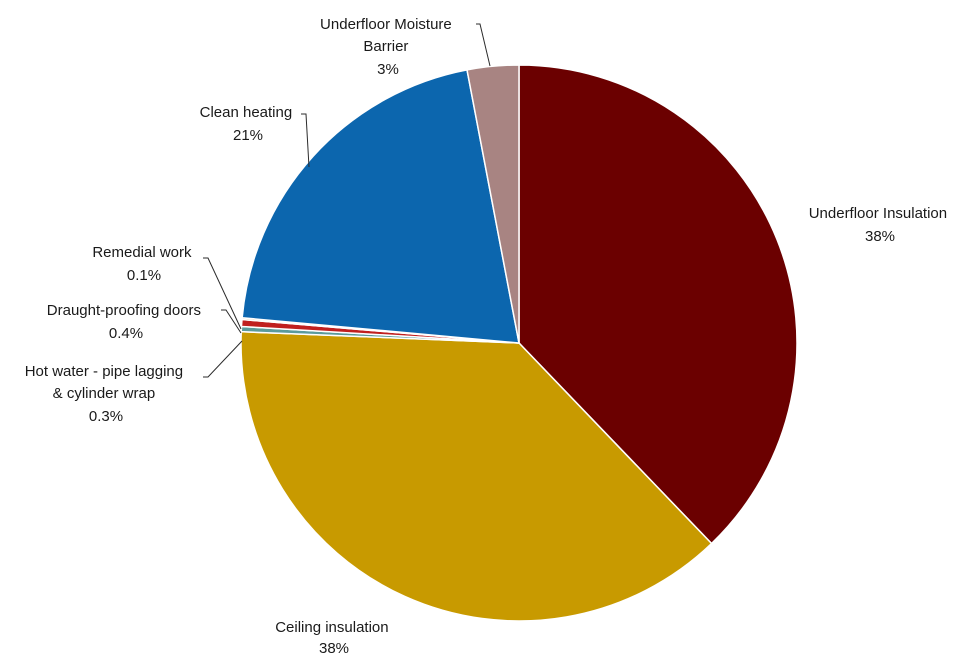  What do you see at coordinates (231, 321) in the screenshot?
I see `leader-draught-proofing-doors` at bounding box center [231, 321].